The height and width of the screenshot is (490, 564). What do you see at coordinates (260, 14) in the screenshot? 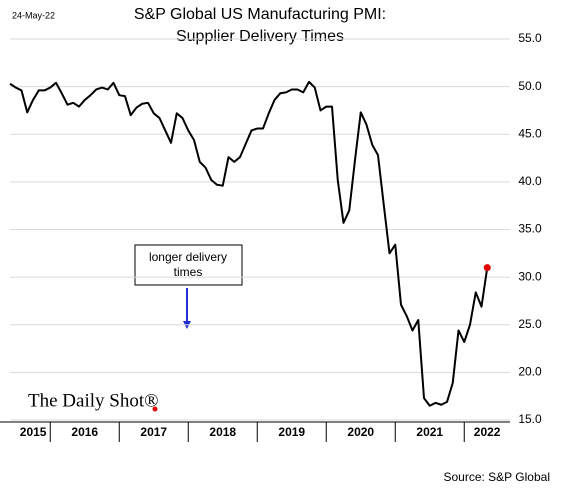
I see `chart-title: S&P Global US Manufacturing PMI:` at bounding box center [260, 14].